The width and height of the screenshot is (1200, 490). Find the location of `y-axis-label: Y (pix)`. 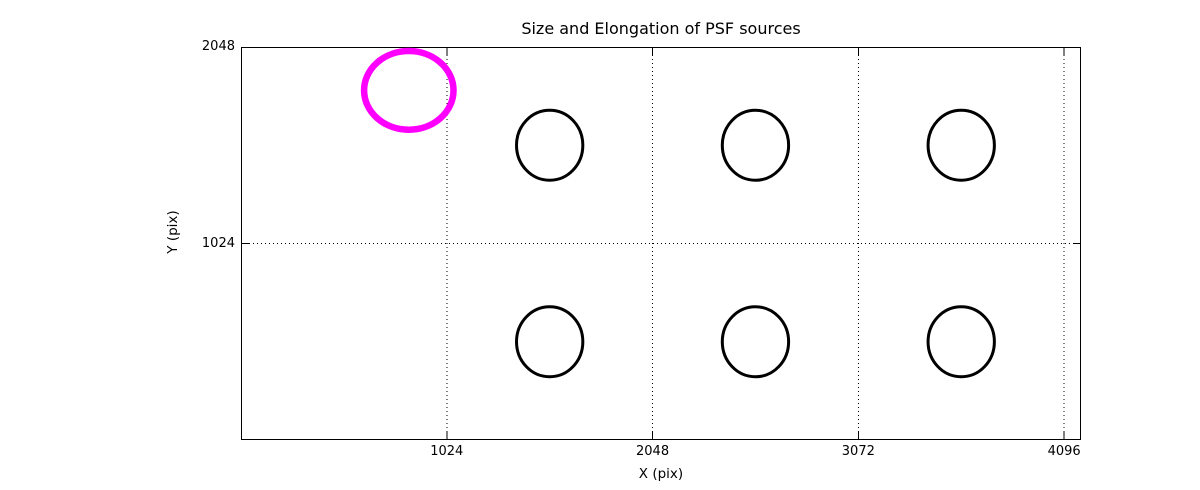

y-axis-label: Y (pix) is located at coordinates (173, 232).